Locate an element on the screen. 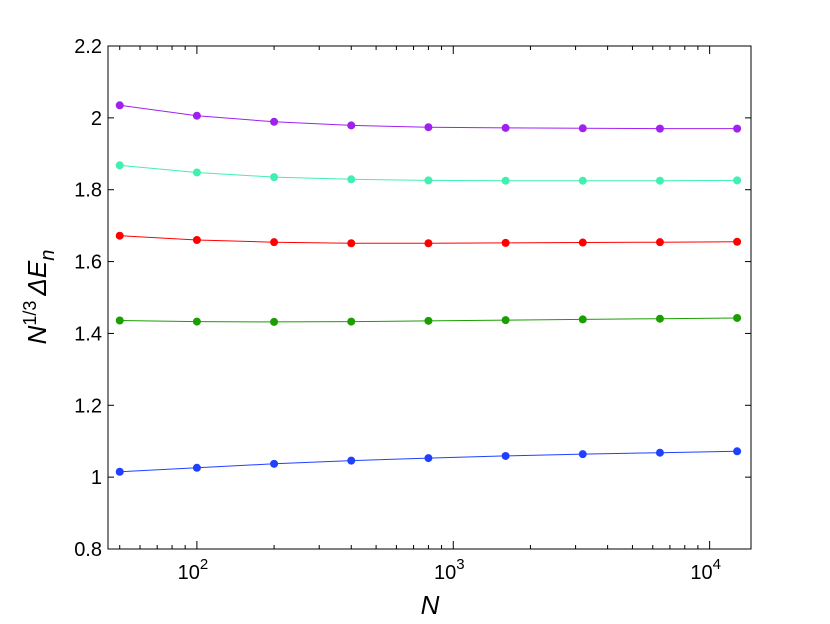 The image size is (830, 624). y-tick-label-2: 1.2 is located at coordinates (88, 406).